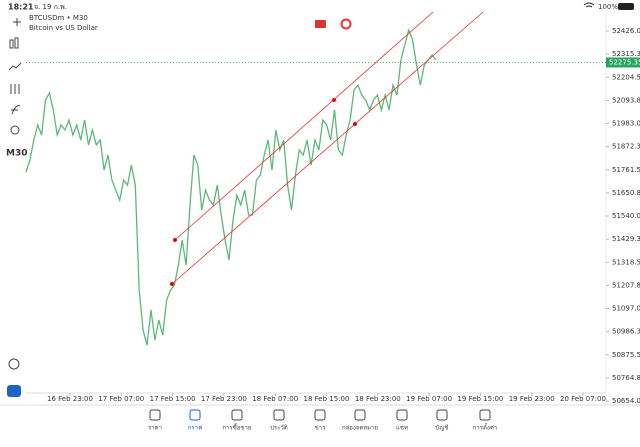 The width and height of the screenshot is (640, 447). Describe the element at coordinates (320, 24) in the screenshot. I see `trade-button` at that location.